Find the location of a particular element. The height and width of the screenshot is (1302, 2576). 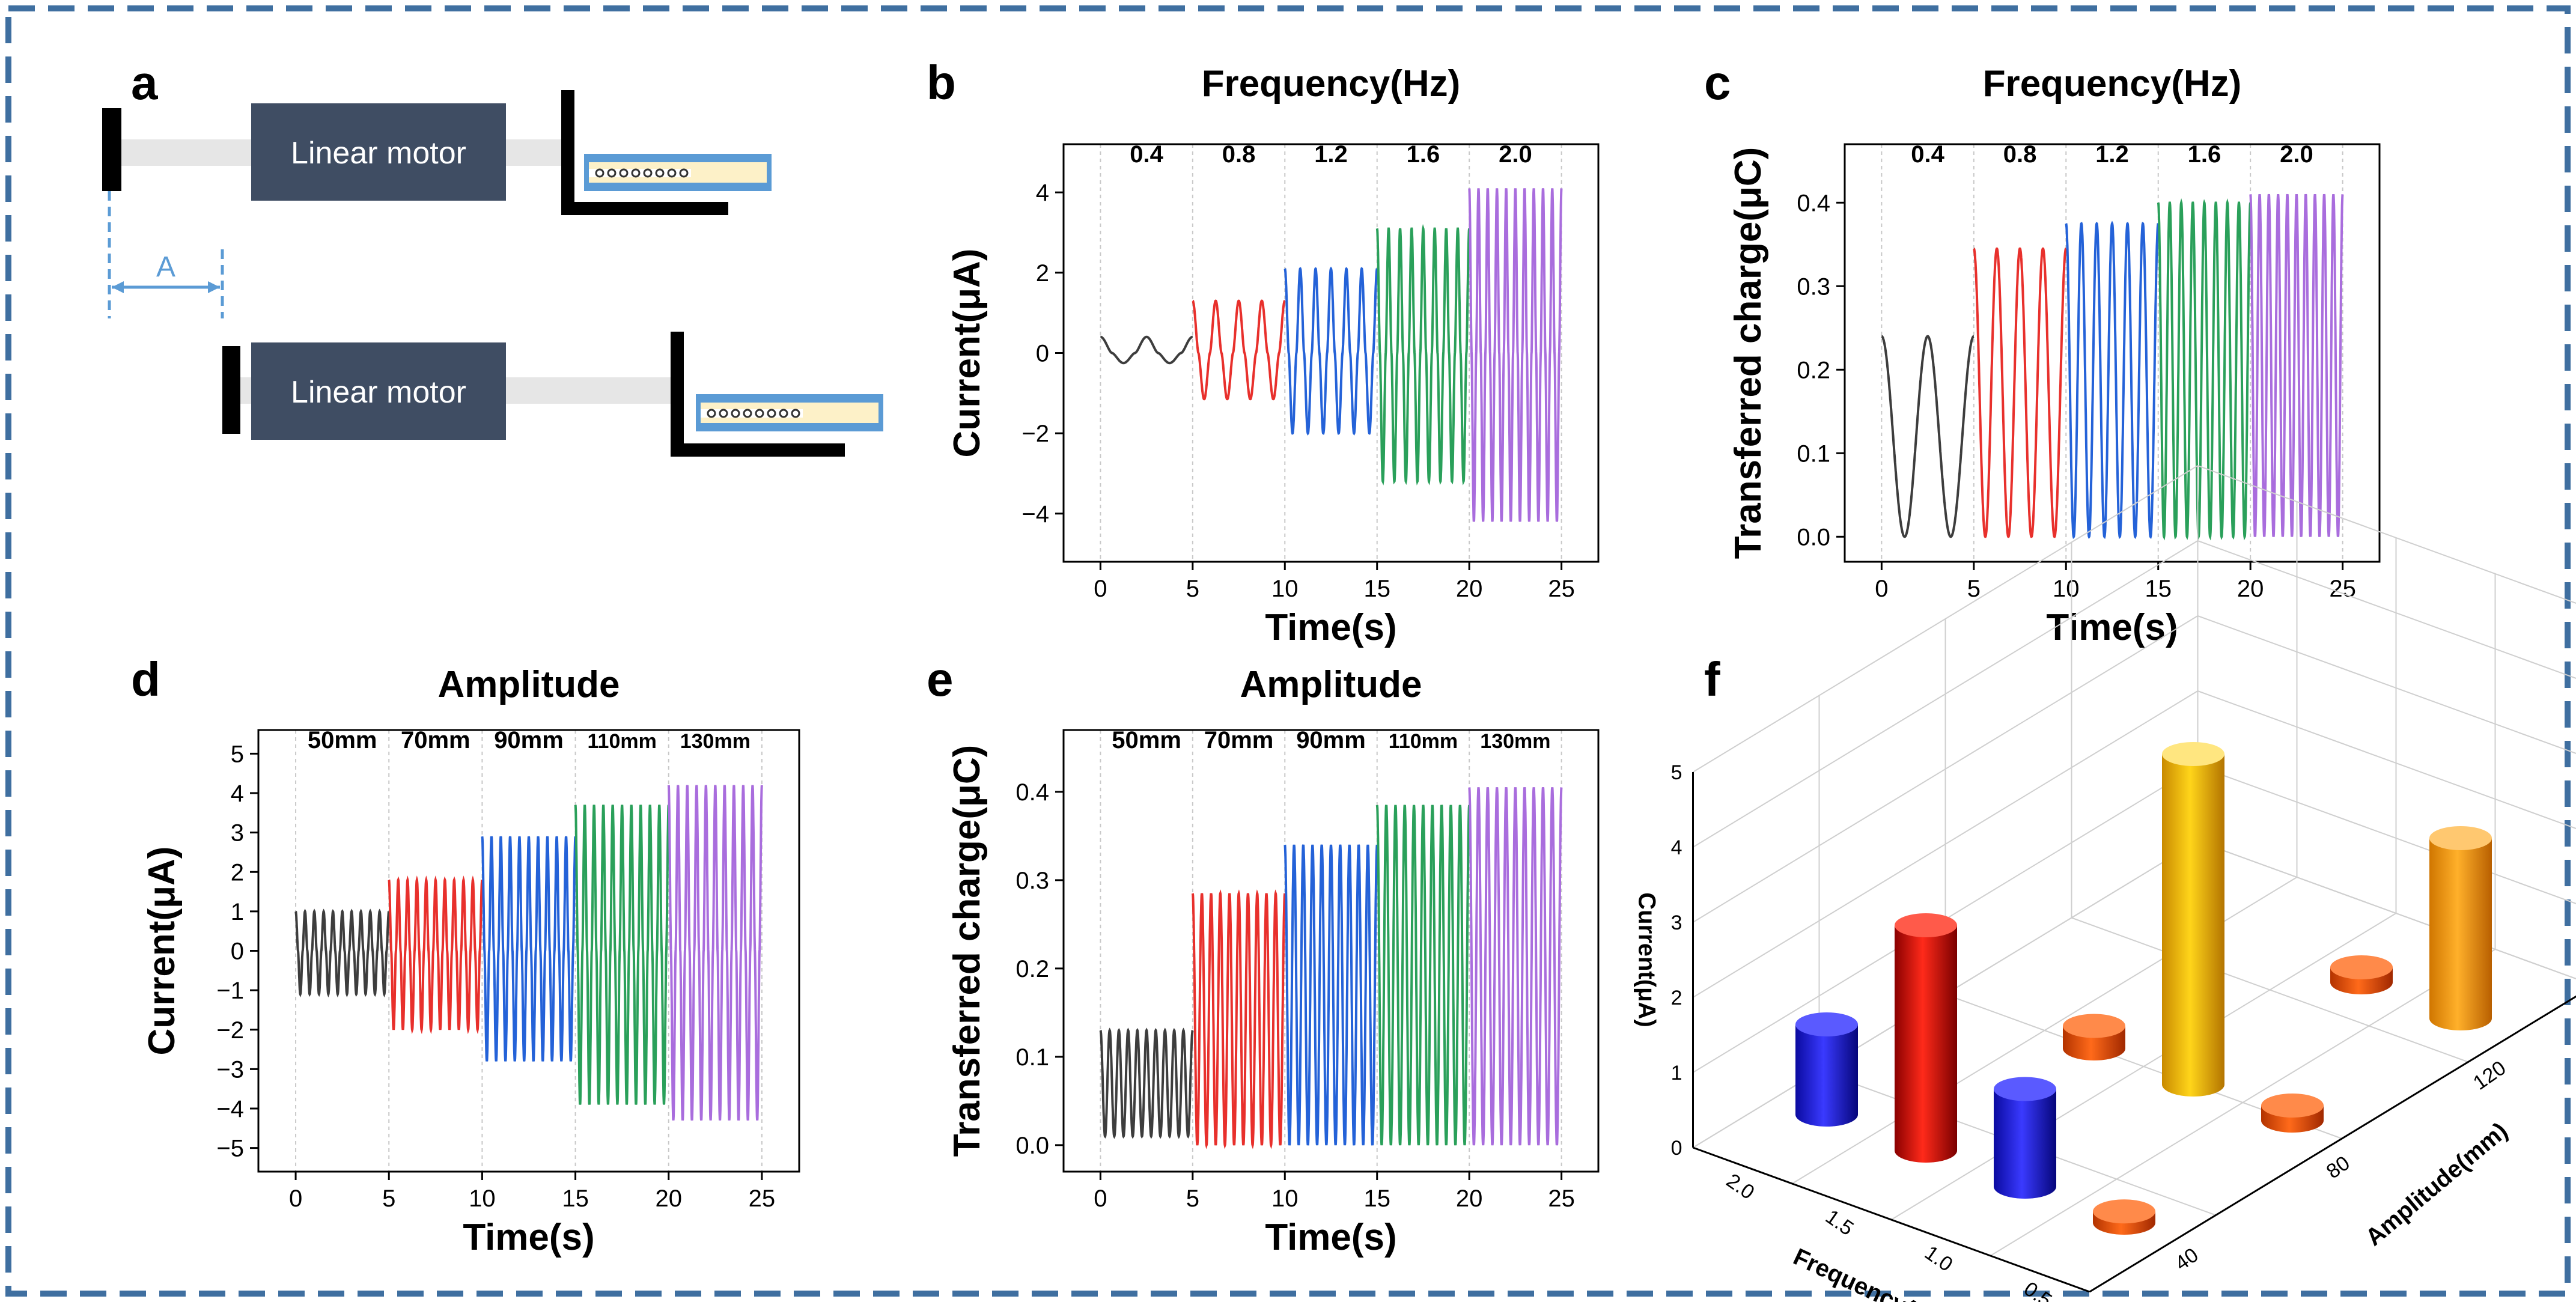

bar-0.5hz-120mm is located at coordinates (2460, 928).